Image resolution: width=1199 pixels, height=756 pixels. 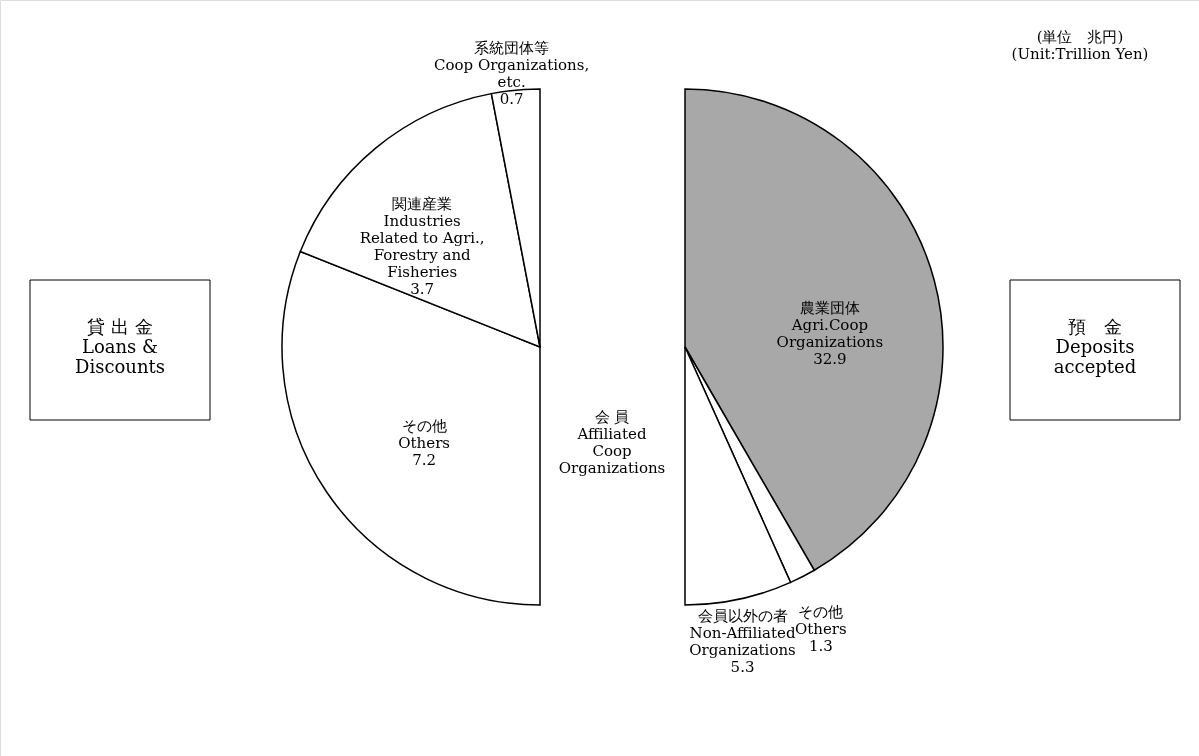 What do you see at coordinates (830, 325) in the screenshot?
I see `slice-label: 農業団体 Agri.Coop Organizations` at bounding box center [830, 325].